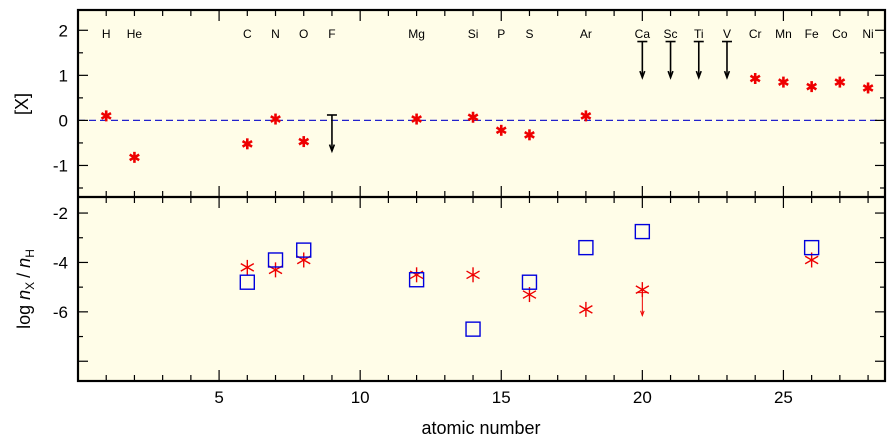 This screenshot has width=891, height=441. Describe the element at coordinates (360, 397) in the screenshot. I see `x-tick-label: 10` at that location.